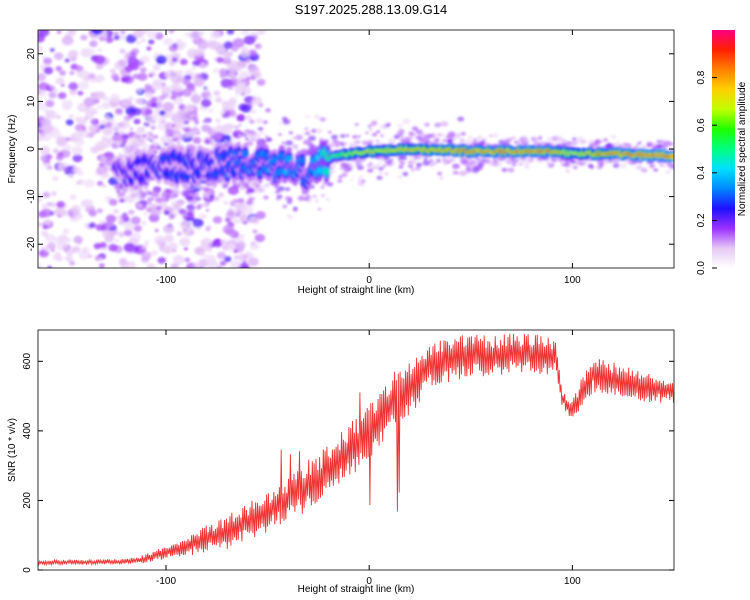 This screenshot has height=600, width=750. Describe the element at coordinates (701, 220) in the screenshot. I see `colorbar-tick-label: 0.2` at that location.